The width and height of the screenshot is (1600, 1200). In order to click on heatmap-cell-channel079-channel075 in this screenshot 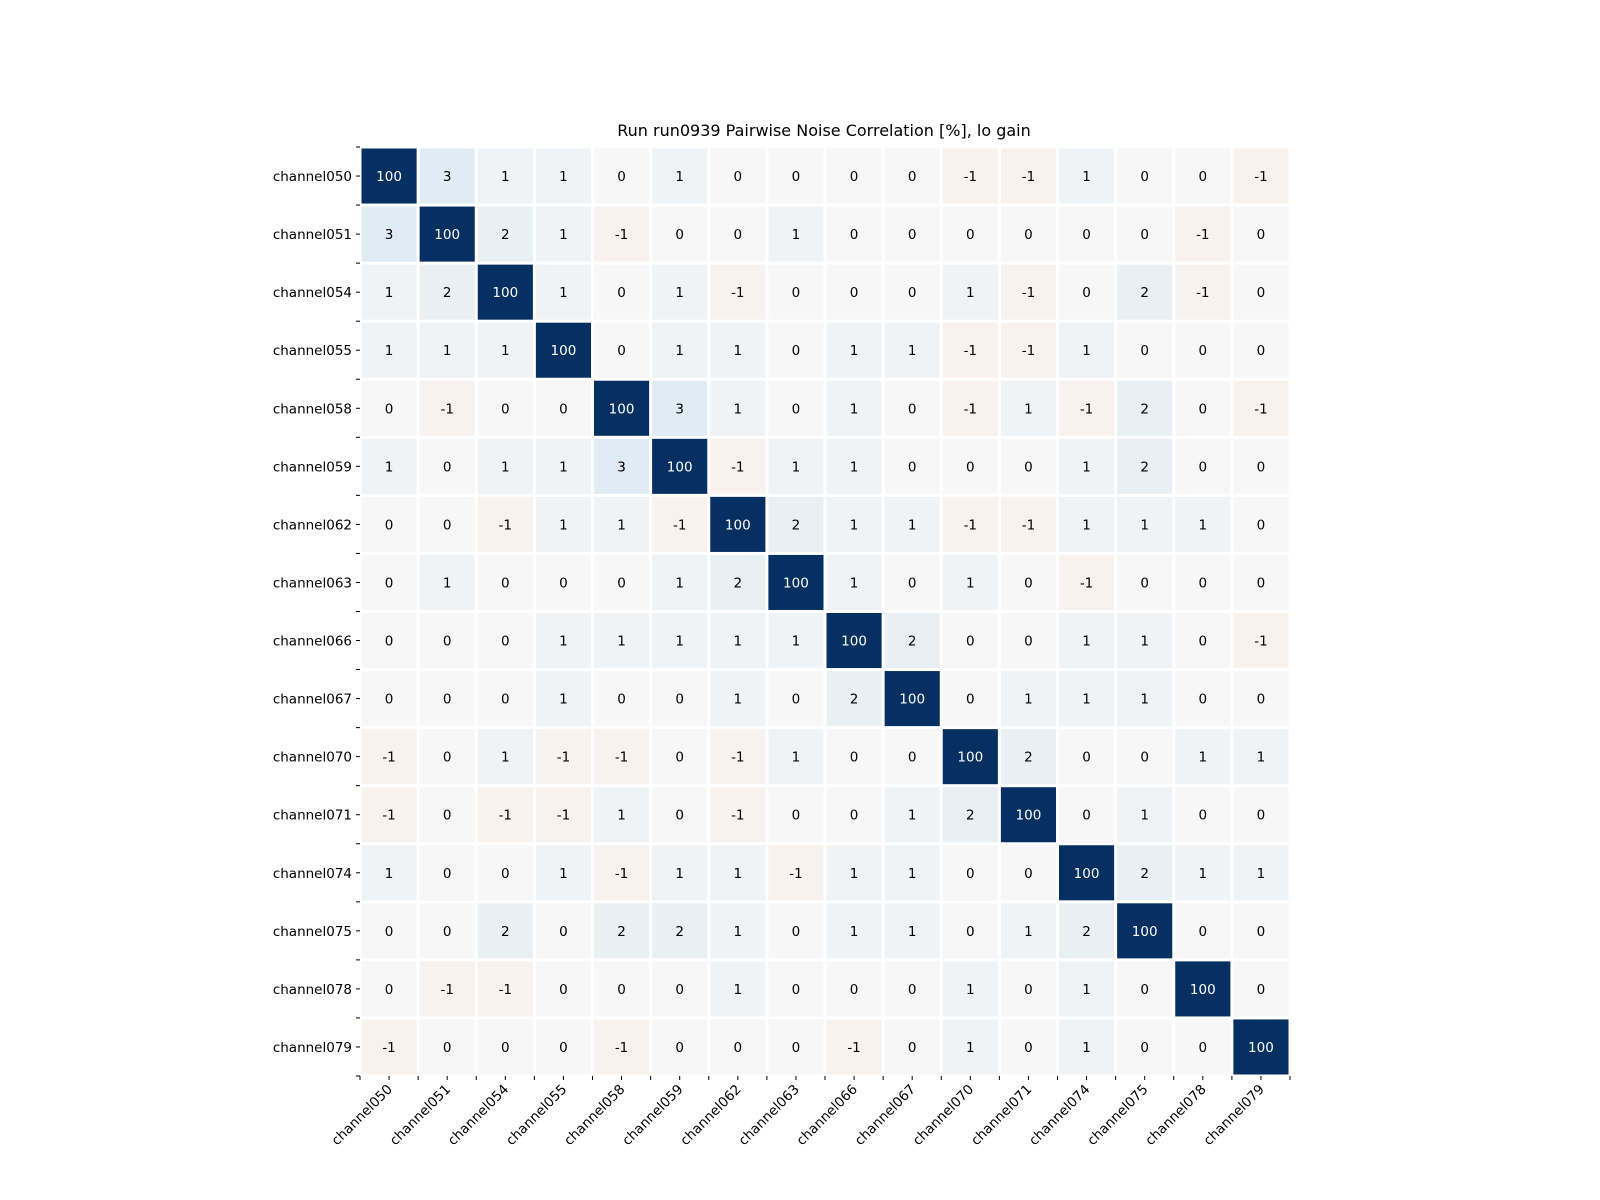, I will do `click(1145, 1047)`.